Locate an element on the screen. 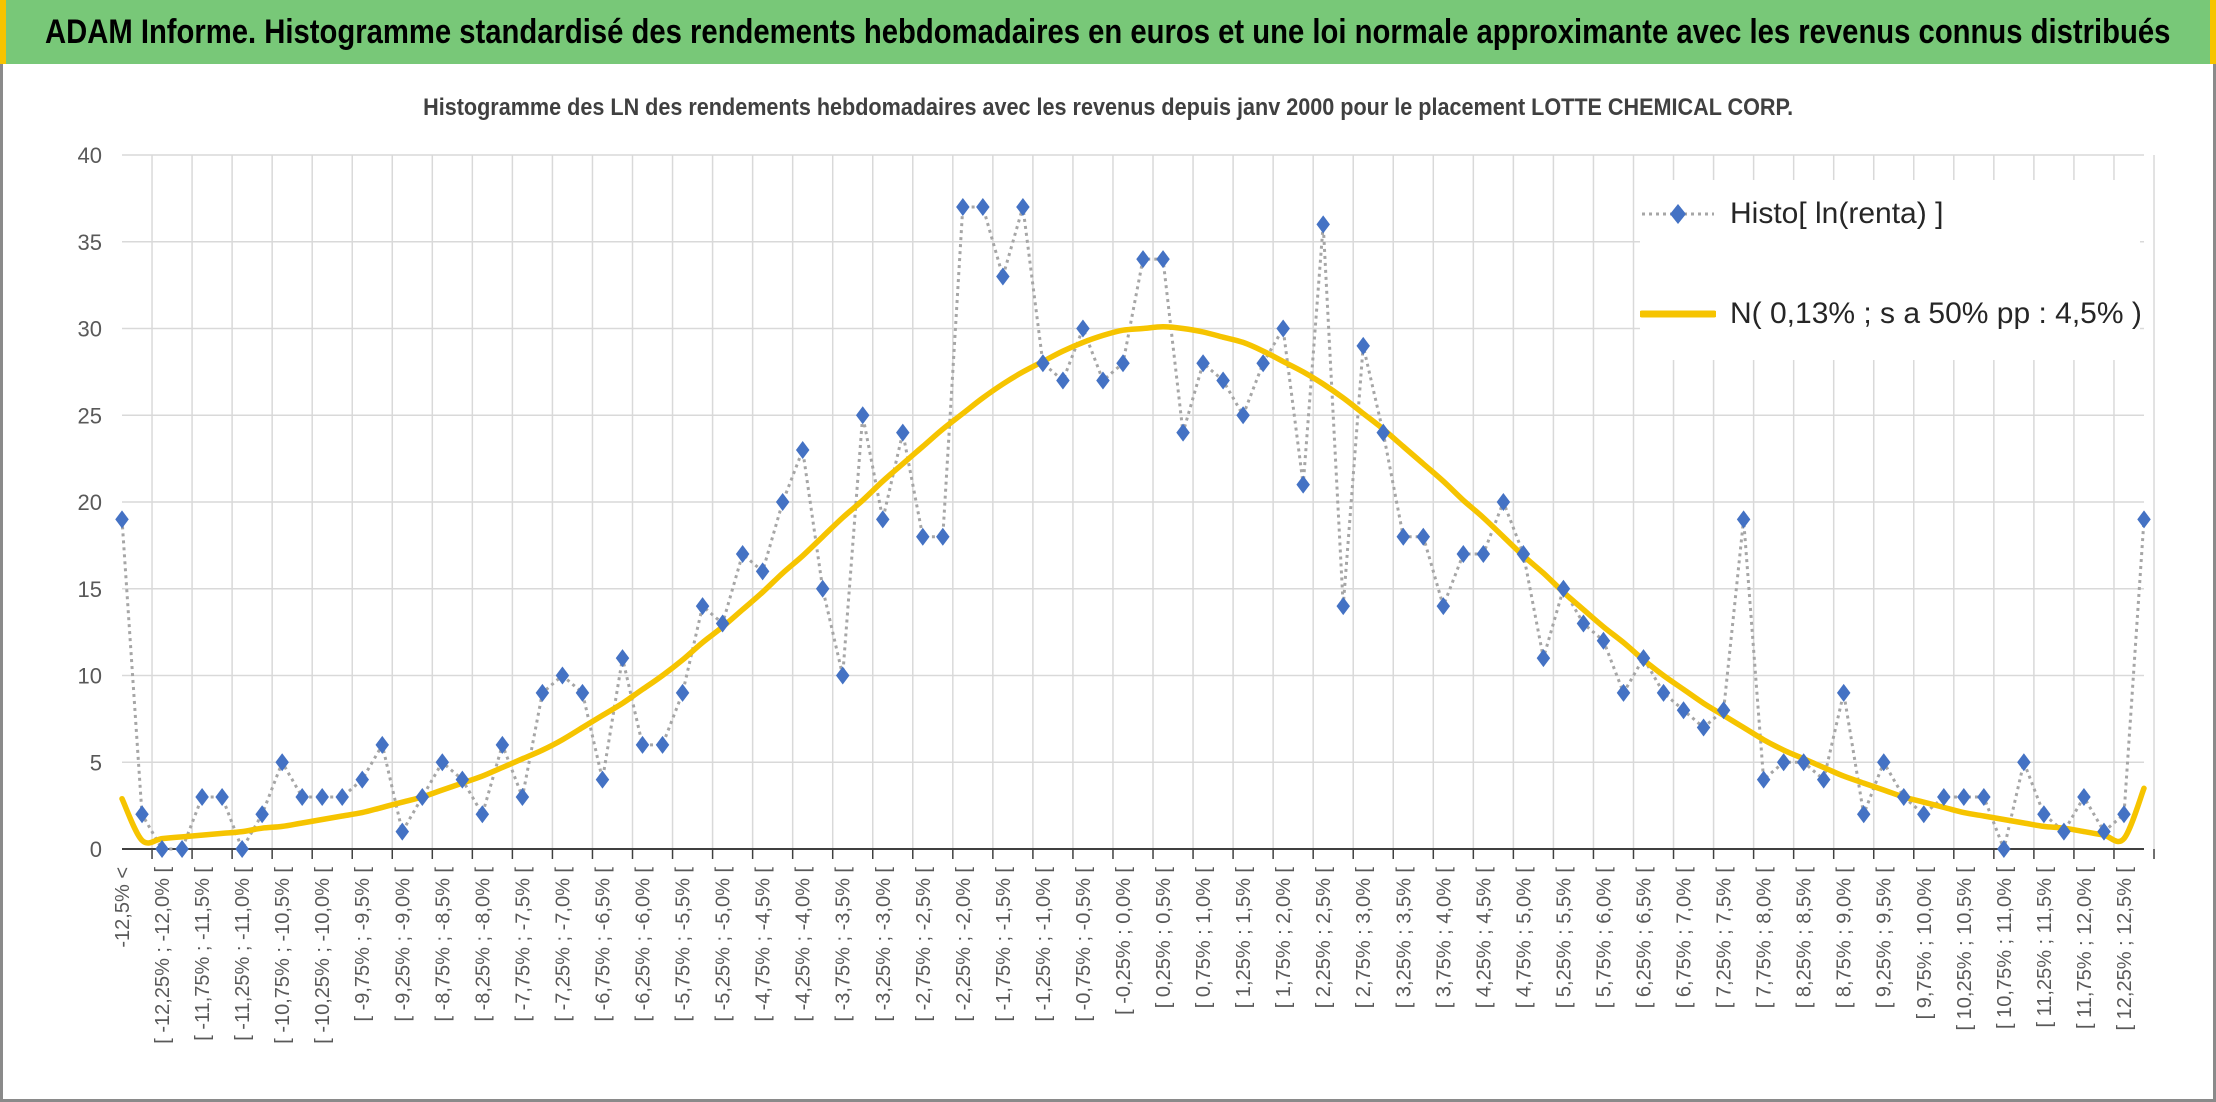 Image resolution: width=2216 pixels, height=1102 pixels. x-tick-label: [ 3,25% ; 3,5% [ is located at coordinates (1404, 938).